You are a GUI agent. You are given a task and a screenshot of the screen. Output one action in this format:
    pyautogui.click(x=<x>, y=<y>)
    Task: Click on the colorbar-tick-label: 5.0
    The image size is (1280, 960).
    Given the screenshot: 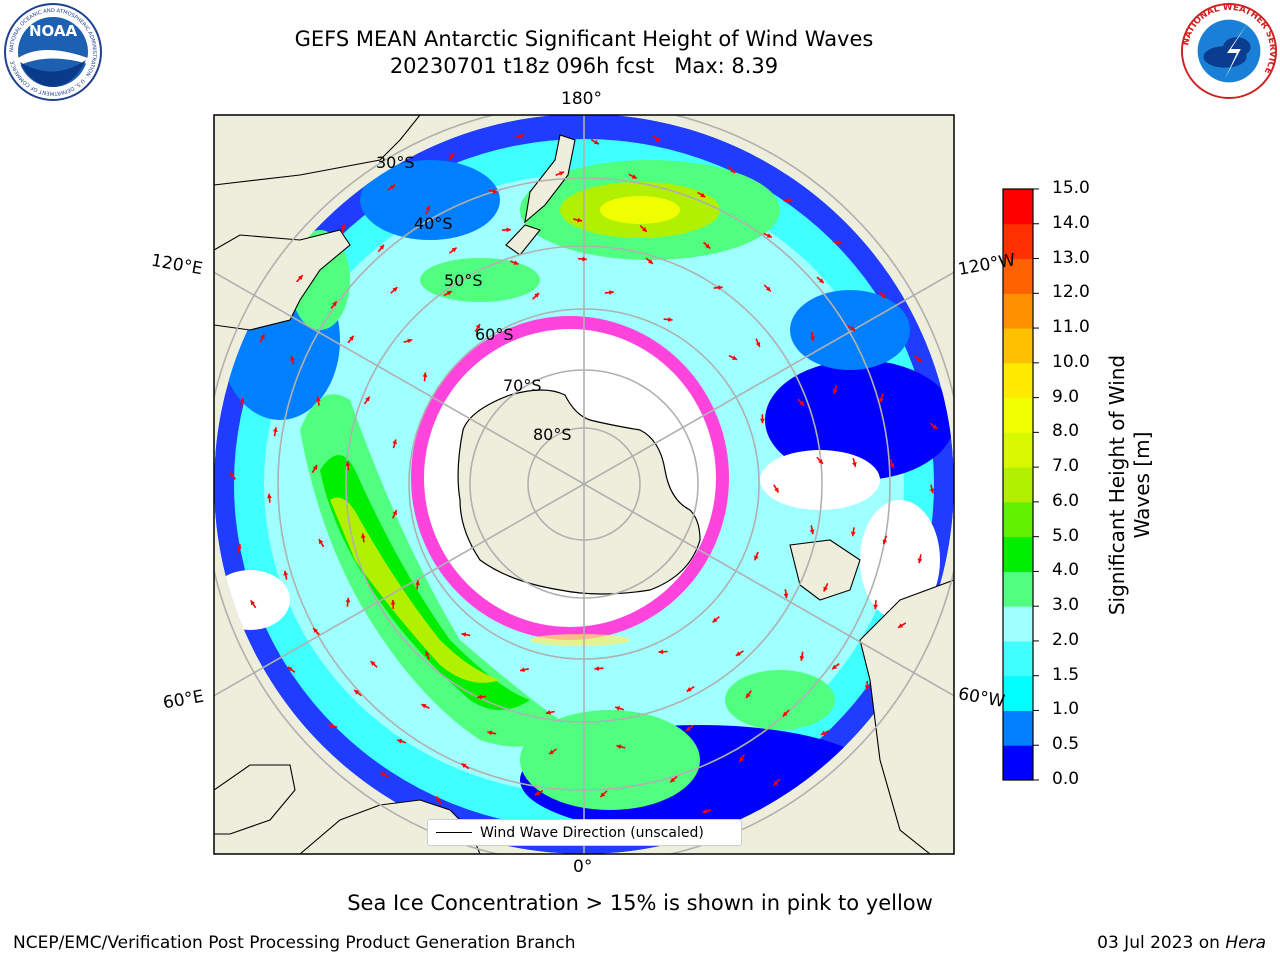 What is the action you would take?
    pyautogui.click(x=1066, y=535)
    